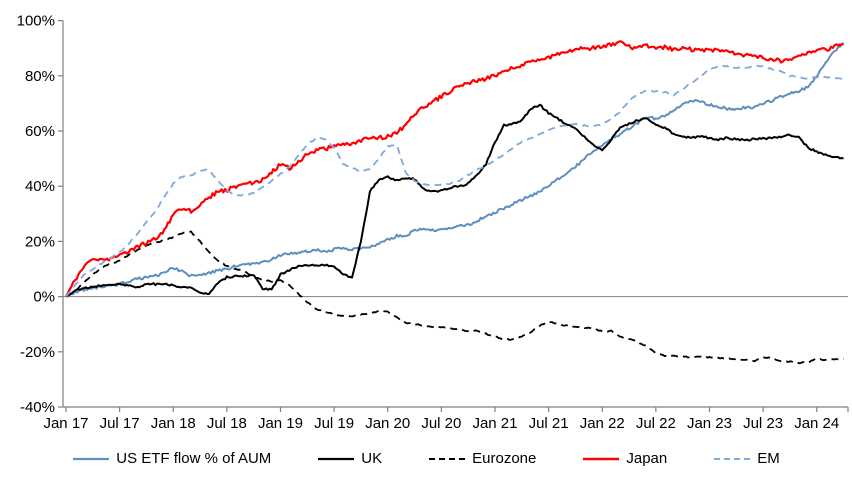 The height and width of the screenshot is (494, 852). What do you see at coordinates (601, 458) in the screenshot?
I see `legend-swatch-japan` at bounding box center [601, 458].